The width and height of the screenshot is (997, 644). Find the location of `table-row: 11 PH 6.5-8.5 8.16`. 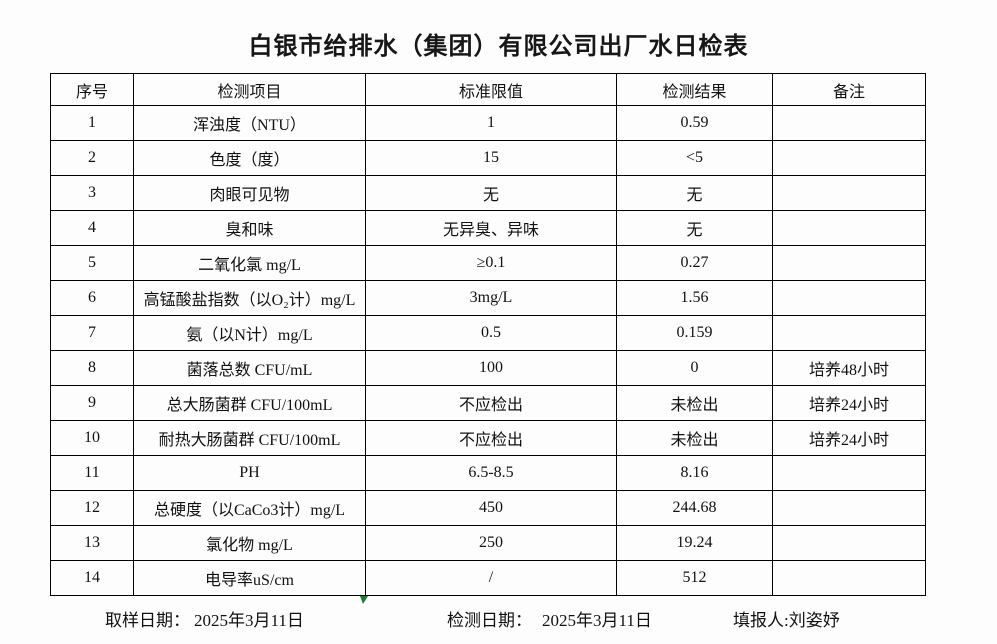

table-row: 11 PH 6.5-8.5 8.16 is located at coordinates (488, 473).